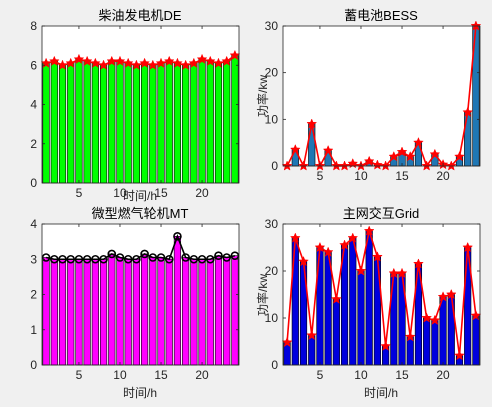 The height and width of the screenshot is (407, 492). Describe the element at coordinates (262, 295) in the screenshot. I see `y-axis-label-grid: 功率/kw` at that location.